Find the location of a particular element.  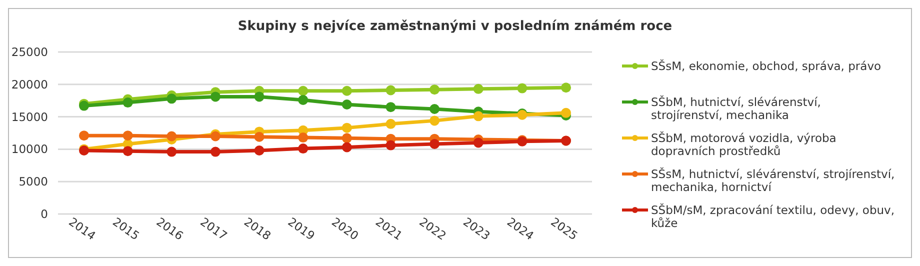

legend-label: SŠsM, ekonomie, obchod, správa, právo is located at coordinates (766, 66).